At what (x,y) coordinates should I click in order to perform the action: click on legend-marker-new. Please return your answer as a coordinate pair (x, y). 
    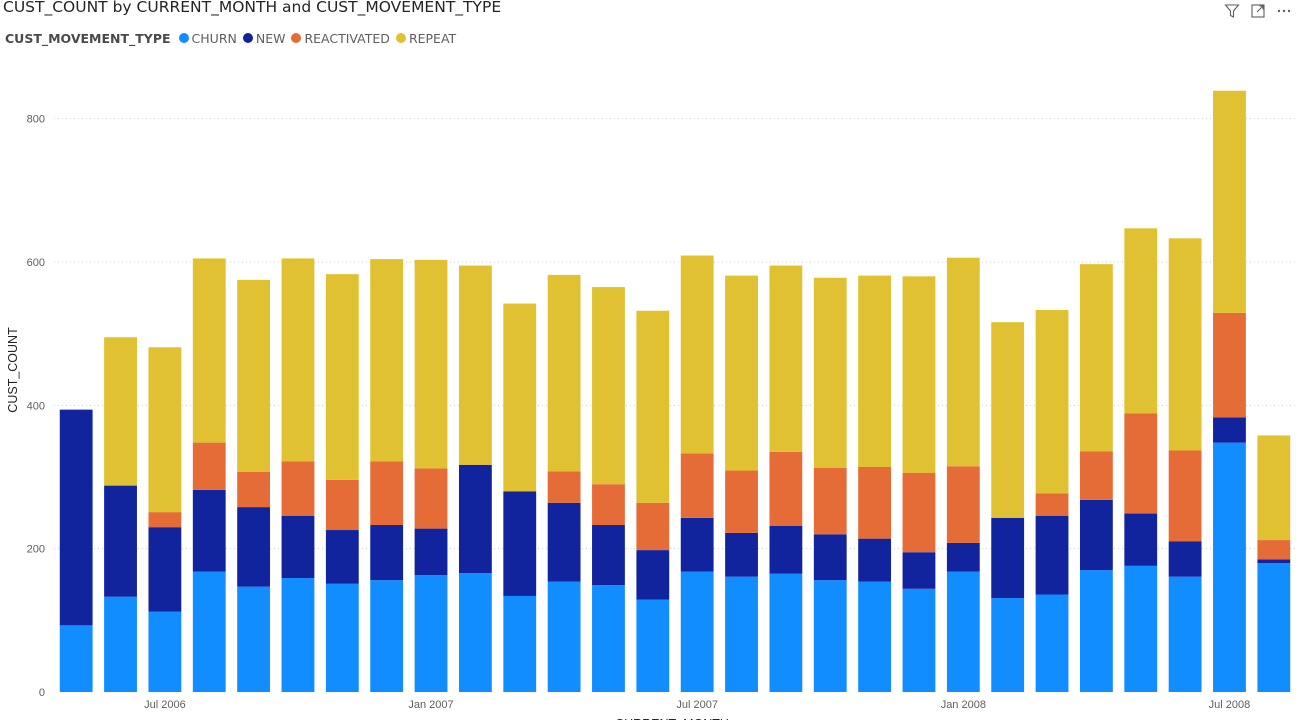
    Looking at the image, I should click on (247, 38).